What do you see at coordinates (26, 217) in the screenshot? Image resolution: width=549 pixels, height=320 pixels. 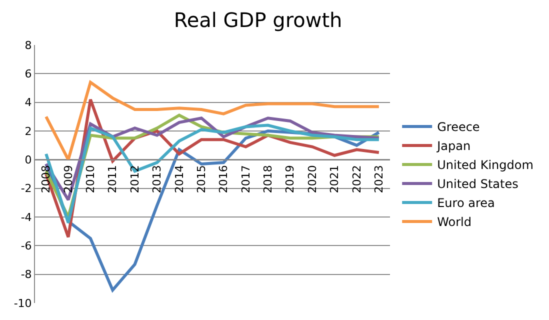 I see `y-tick-label: -4` at bounding box center [26, 217].